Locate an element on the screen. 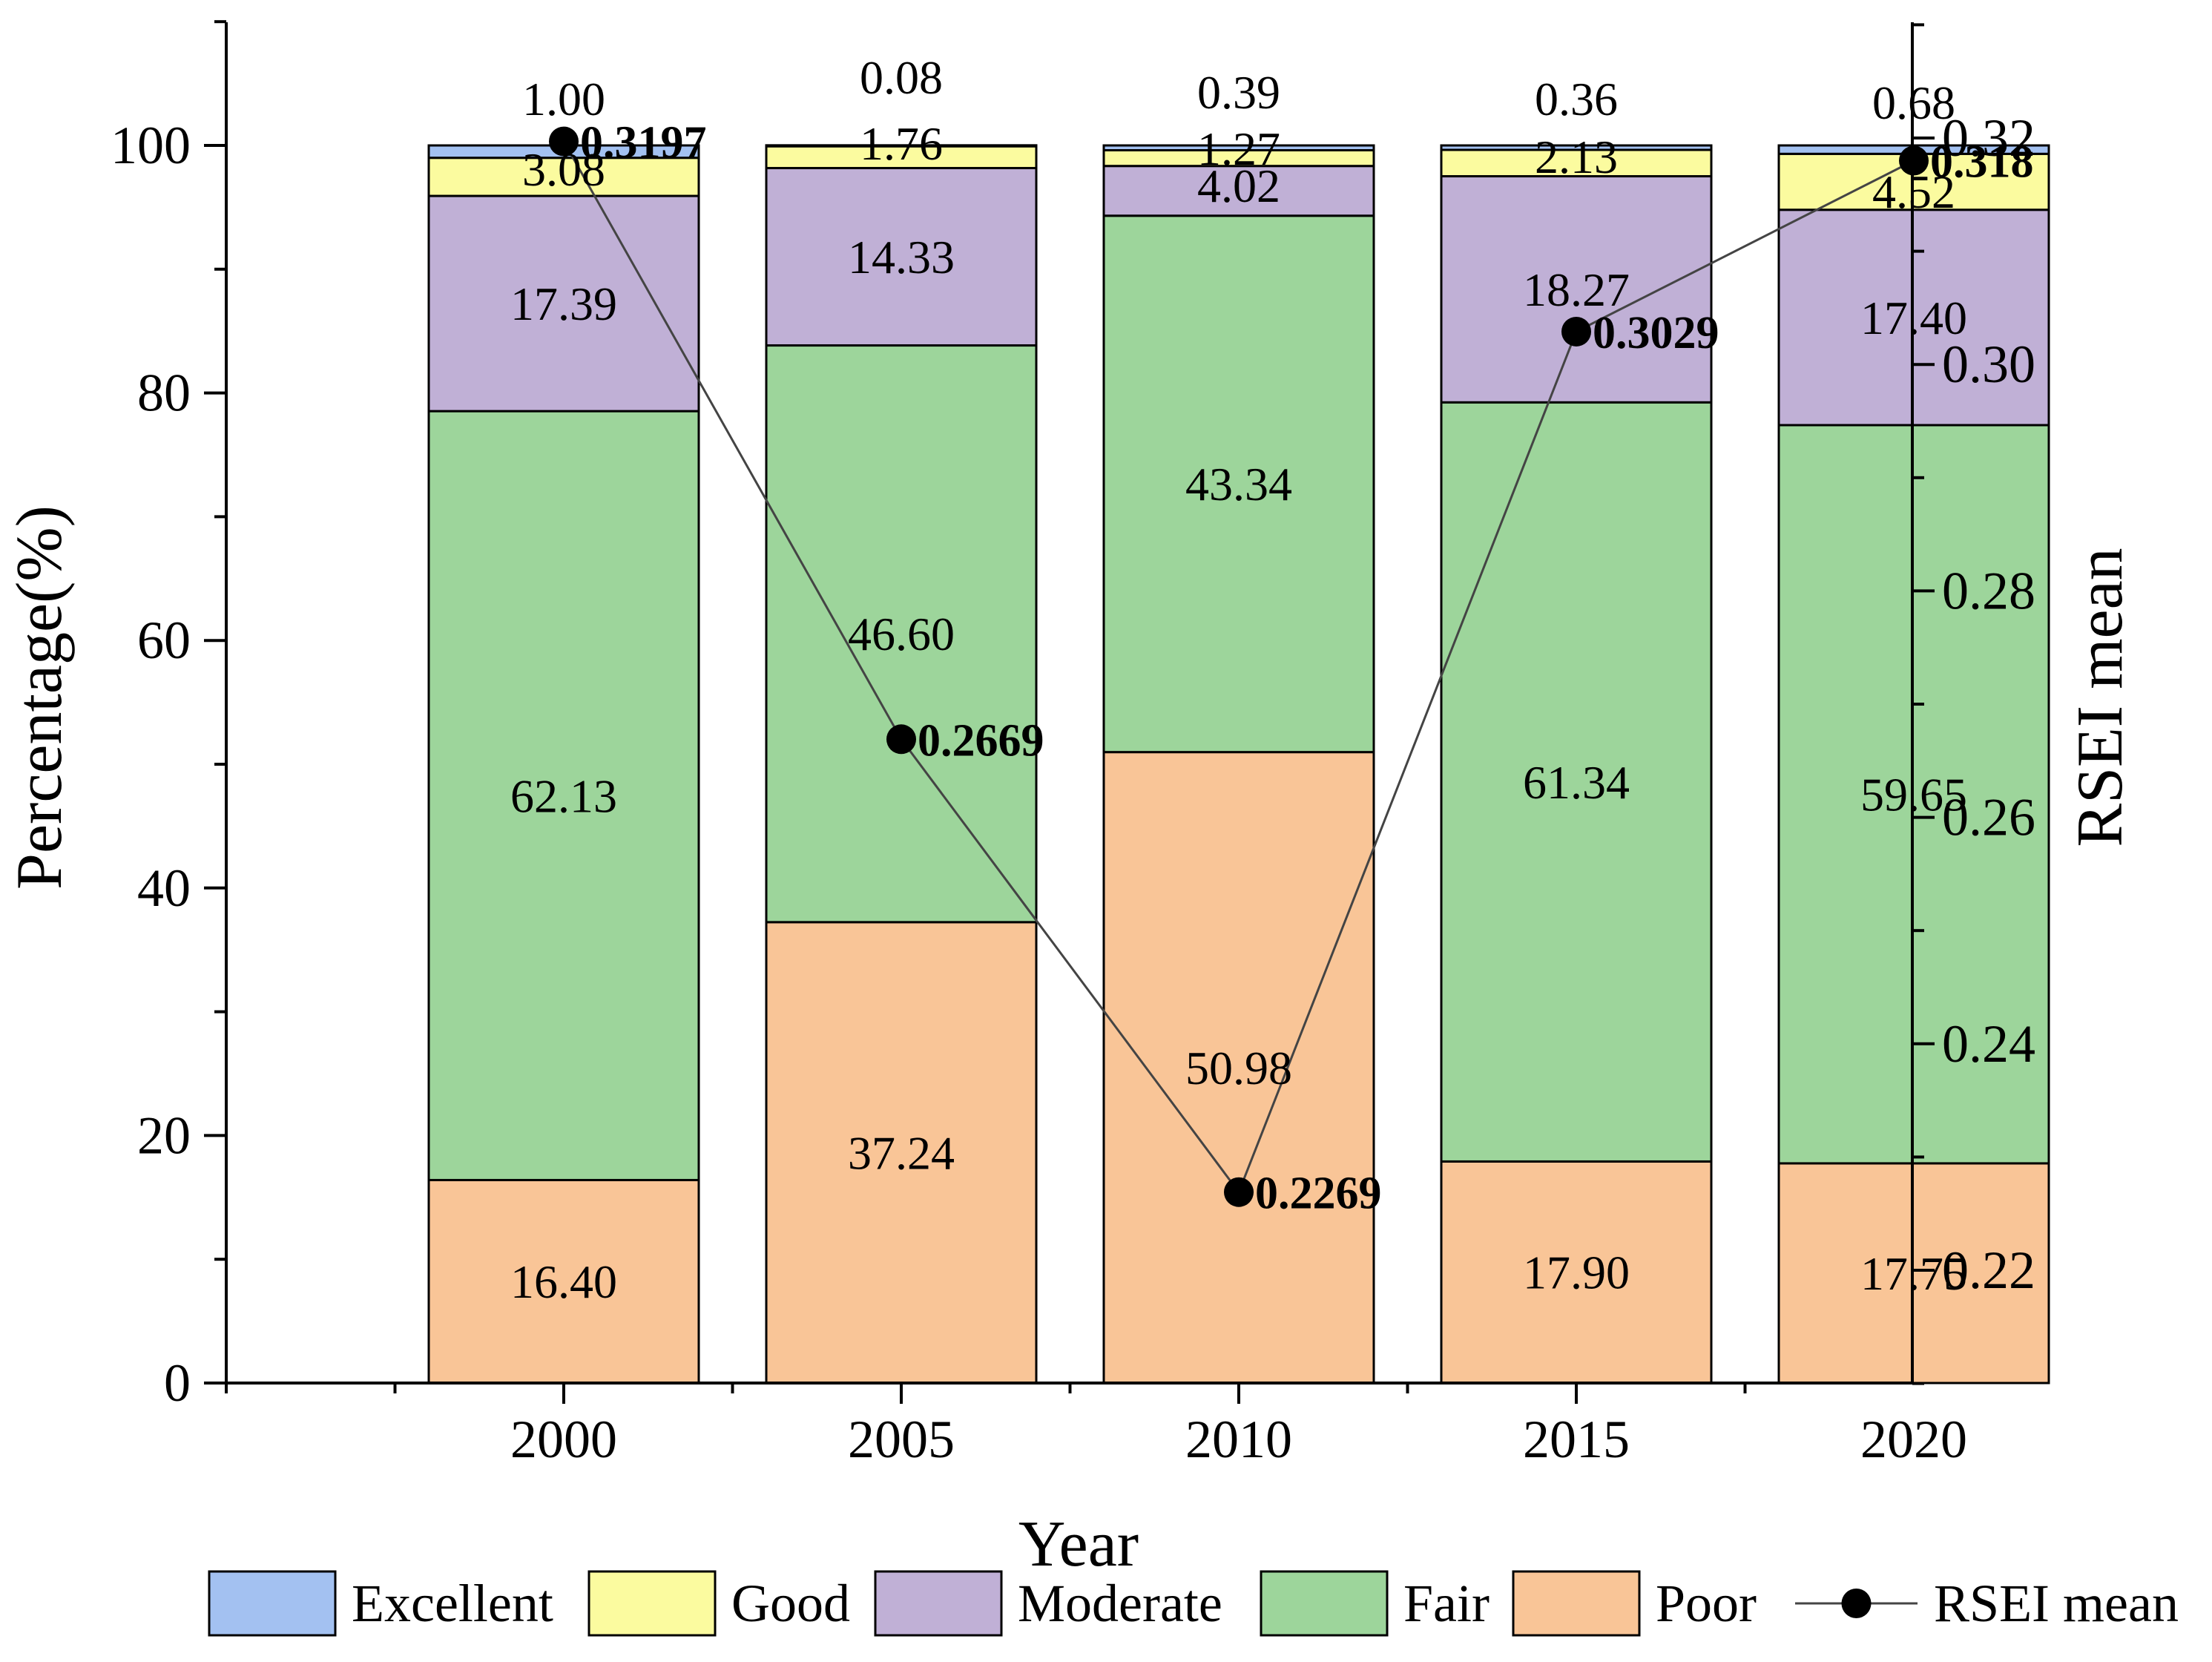 The height and width of the screenshot is (1662, 2212). x-tick-label-2005: 2005 is located at coordinates (902, 1439).